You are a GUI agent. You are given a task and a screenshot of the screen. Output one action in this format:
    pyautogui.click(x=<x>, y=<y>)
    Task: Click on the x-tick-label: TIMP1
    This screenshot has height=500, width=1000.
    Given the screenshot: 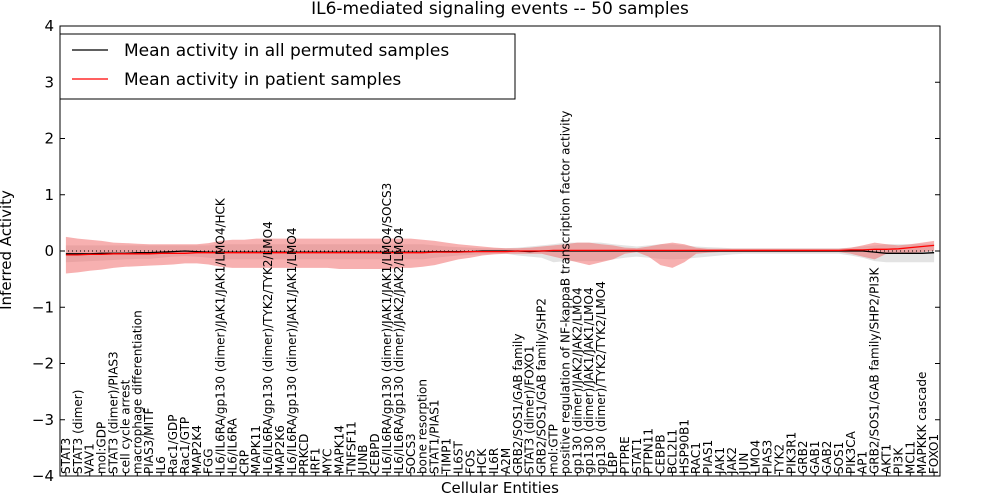 What is the action you would take?
    pyautogui.click(x=447, y=456)
    